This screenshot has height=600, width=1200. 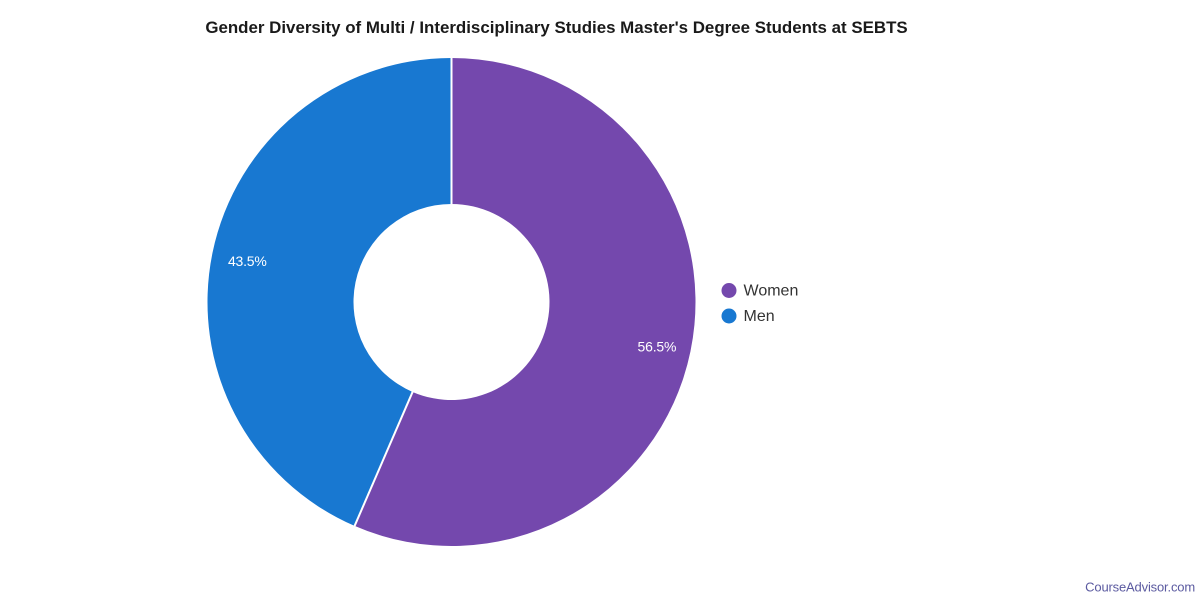 What do you see at coordinates (247, 261) in the screenshot?
I see `svg-text: 43.5%` at bounding box center [247, 261].